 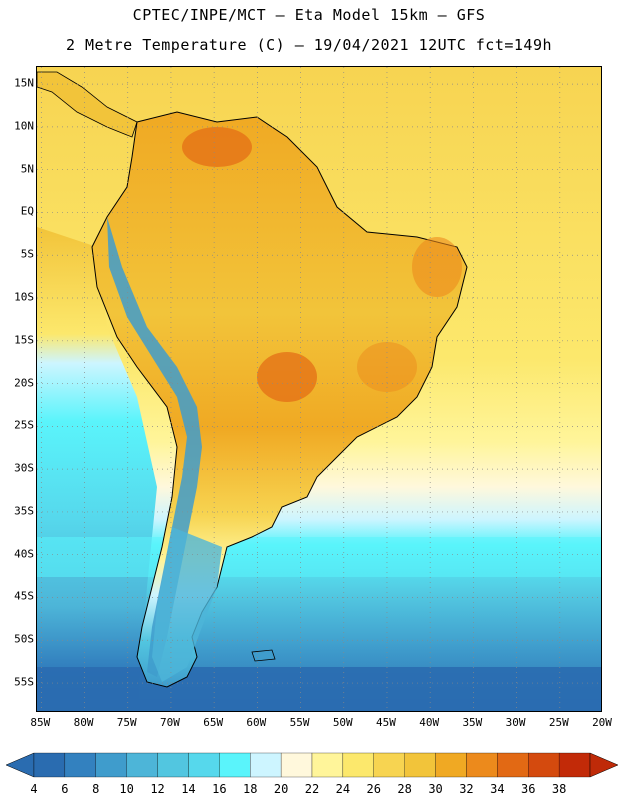 I want to click on latitude-label: 20S, so click(x=24, y=383).